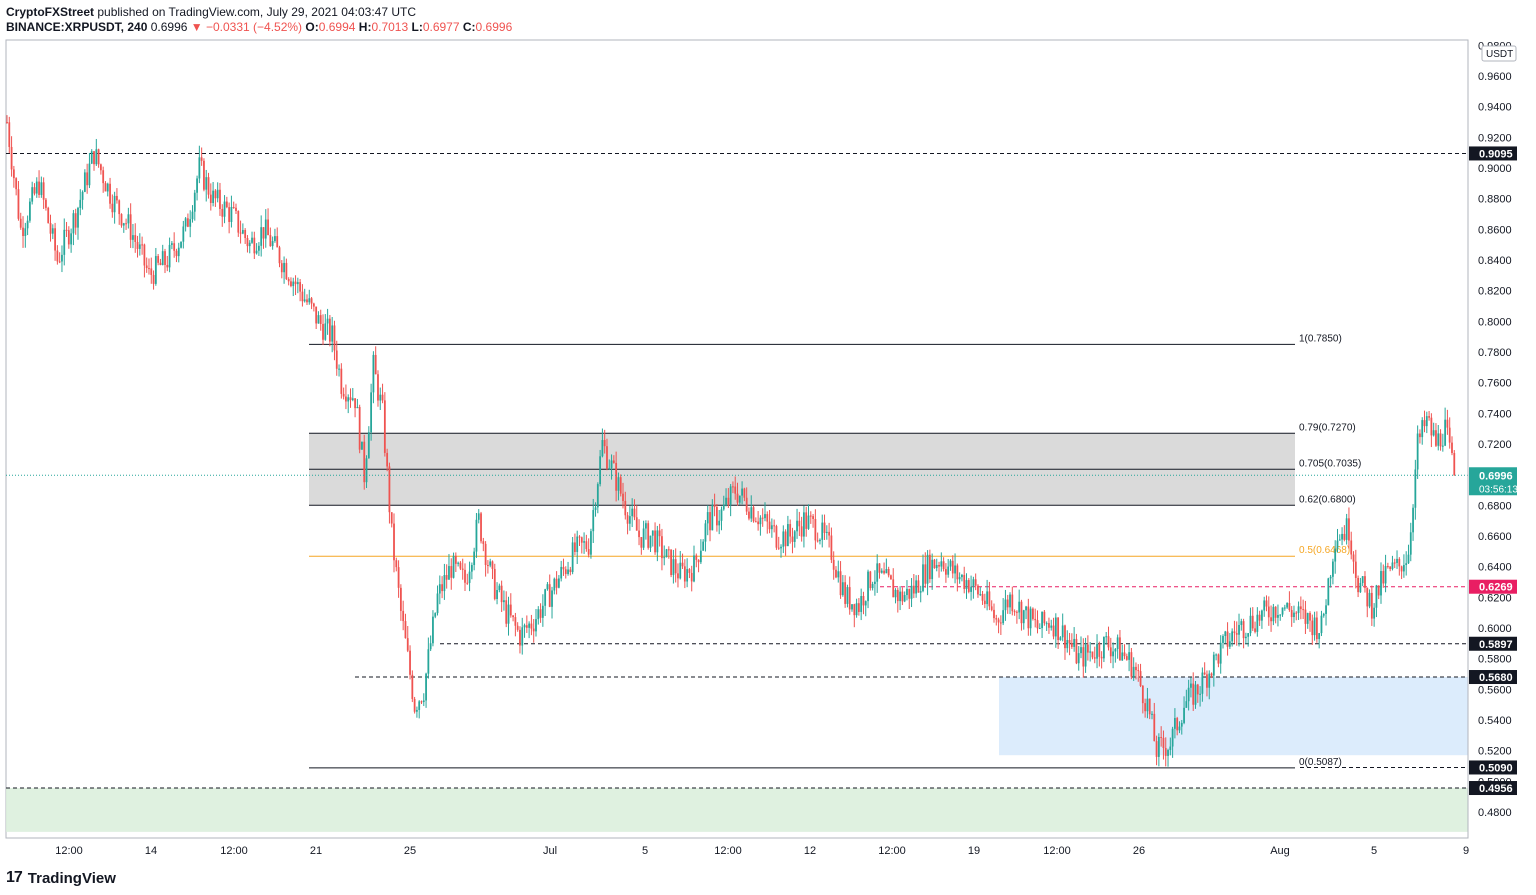  Describe the element at coordinates (14, 877) in the screenshot. I see `tradingview-logo-icon: 17` at that location.